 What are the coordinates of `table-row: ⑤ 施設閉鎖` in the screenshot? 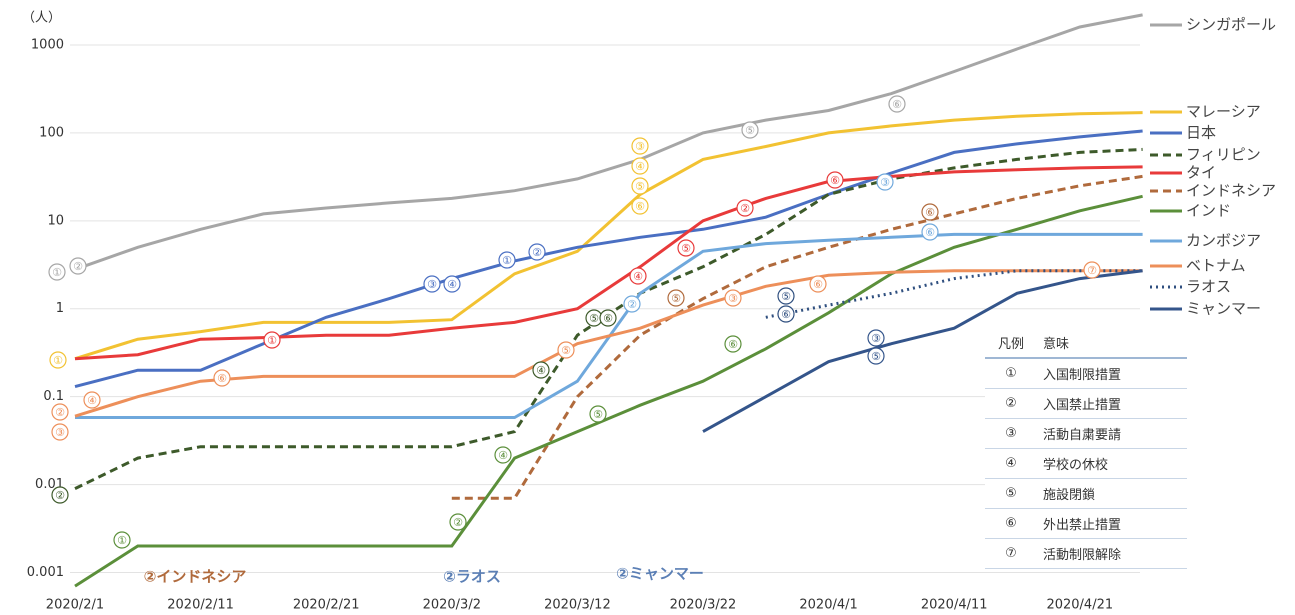 It's located at (1086, 493).